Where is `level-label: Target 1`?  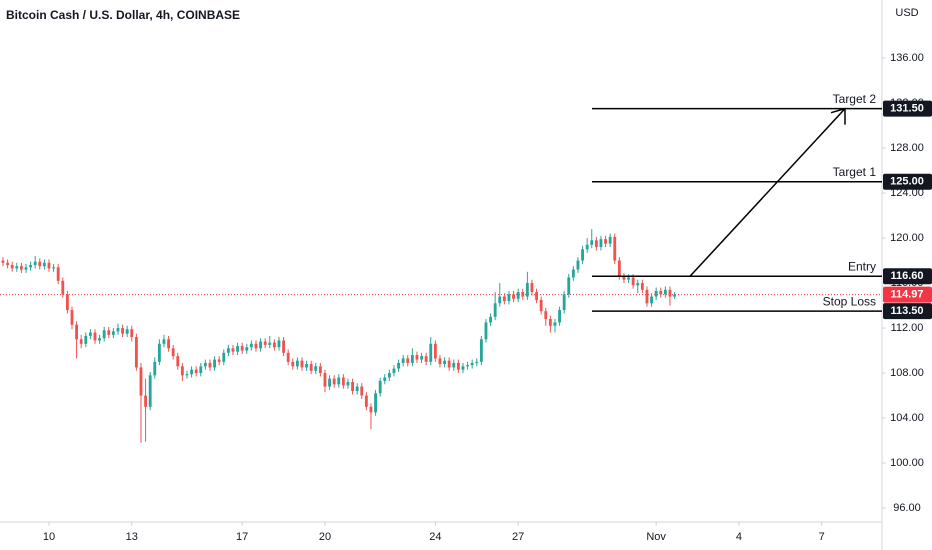 level-label: Target 1 is located at coordinates (855, 172).